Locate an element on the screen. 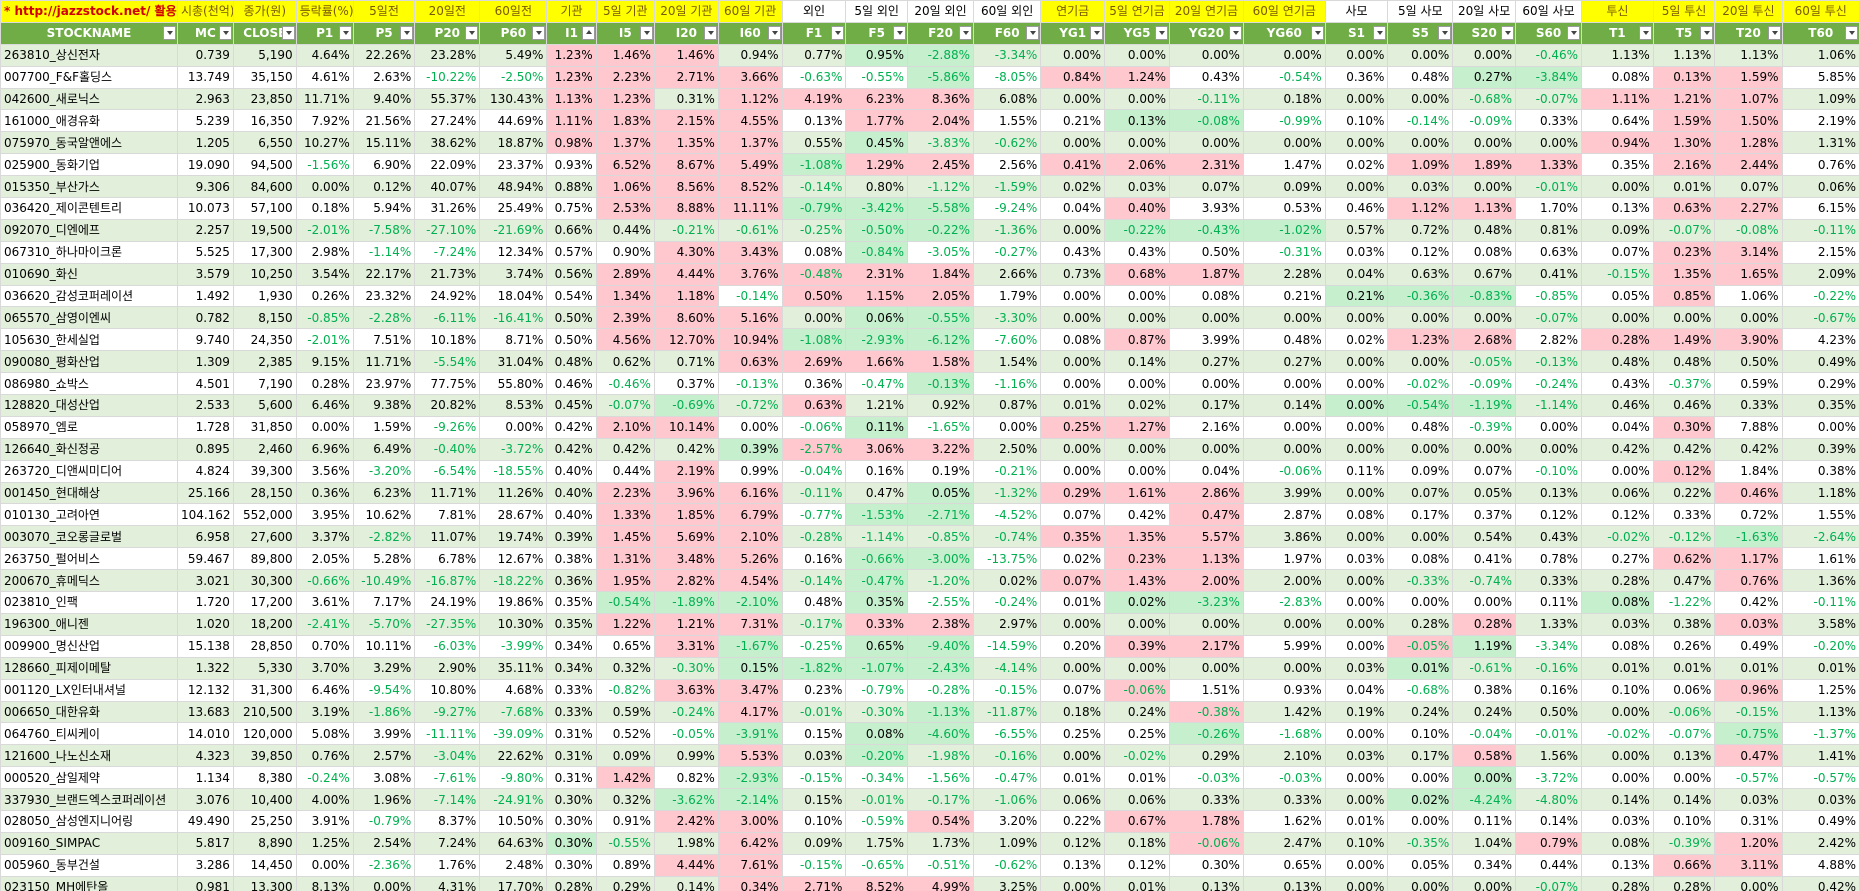 This screenshot has height=891, width=1860. value-cell: -0.68% is located at coordinates (1420, 690).